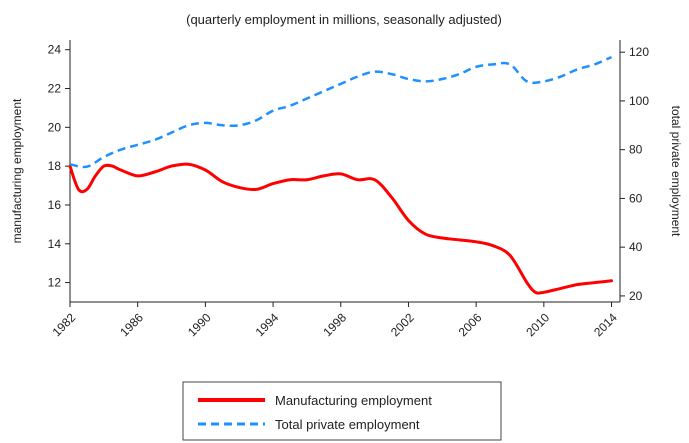  I want to click on y-left-tick-label: 14, so click(55, 244).